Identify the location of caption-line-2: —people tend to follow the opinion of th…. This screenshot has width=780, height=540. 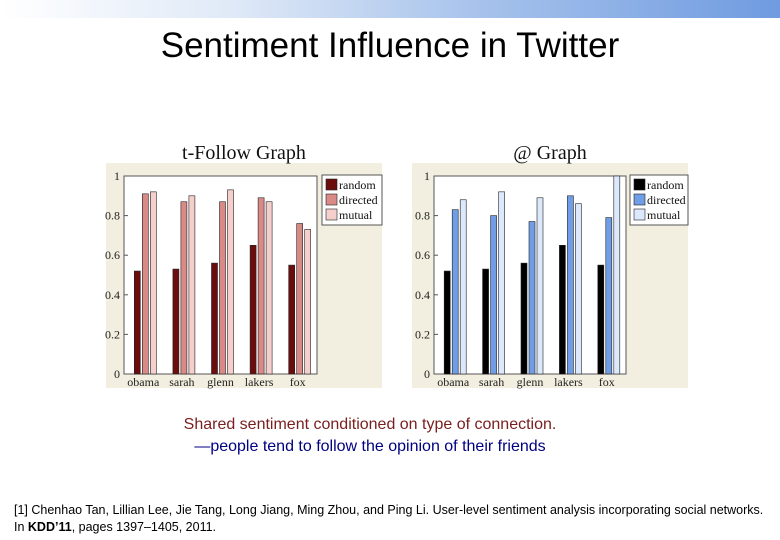
(370, 446).